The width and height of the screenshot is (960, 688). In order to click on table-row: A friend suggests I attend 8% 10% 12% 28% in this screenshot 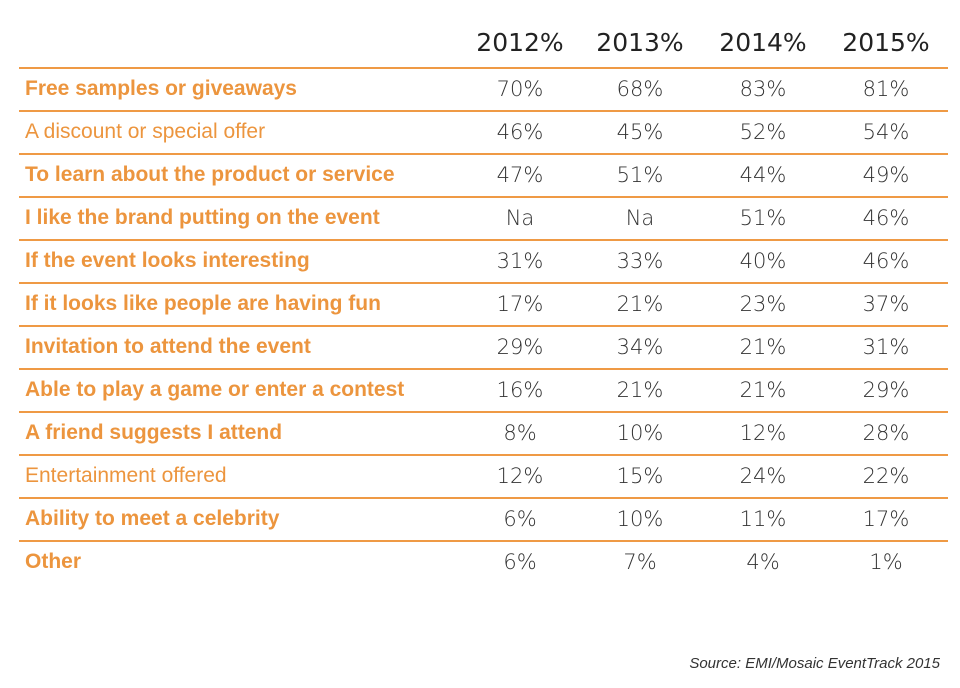, I will do `click(483, 433)`.